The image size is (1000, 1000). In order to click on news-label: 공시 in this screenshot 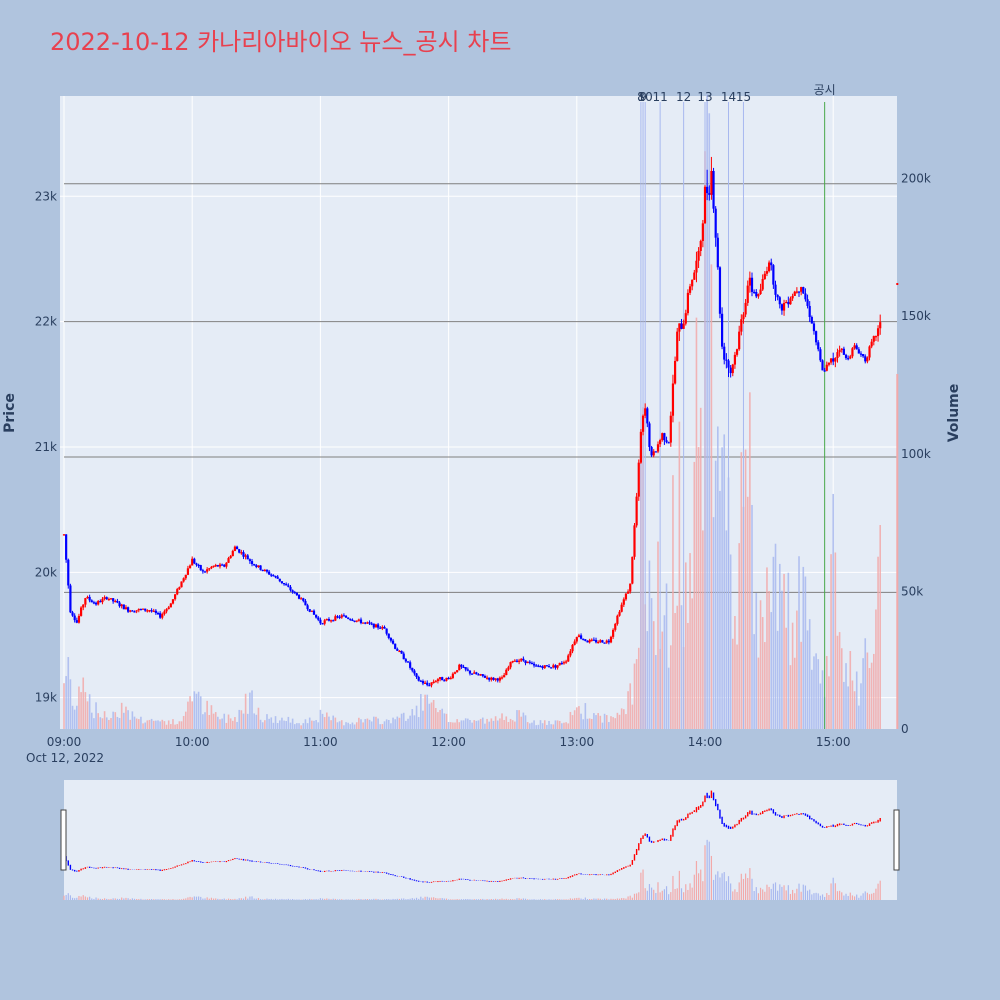, I will do `click(825, 90)`.